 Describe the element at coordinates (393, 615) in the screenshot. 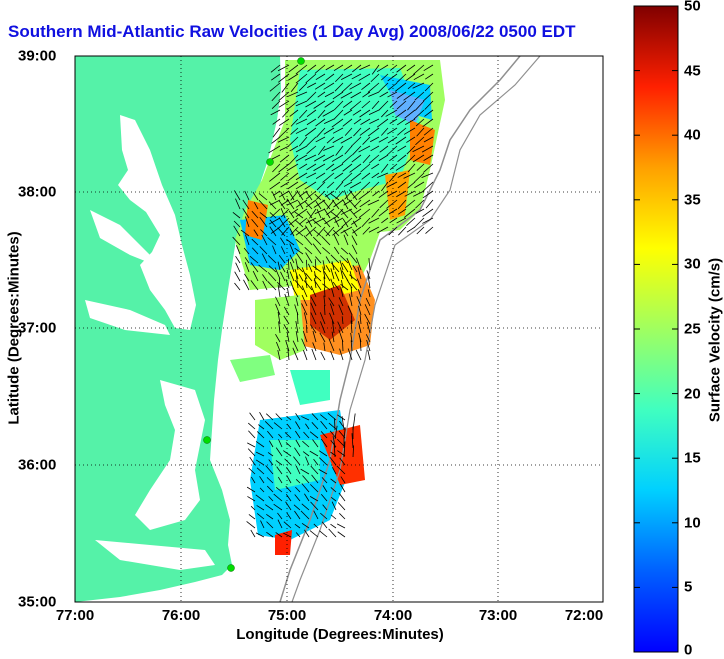

I see `x-tick-label: 74:00` at that location.